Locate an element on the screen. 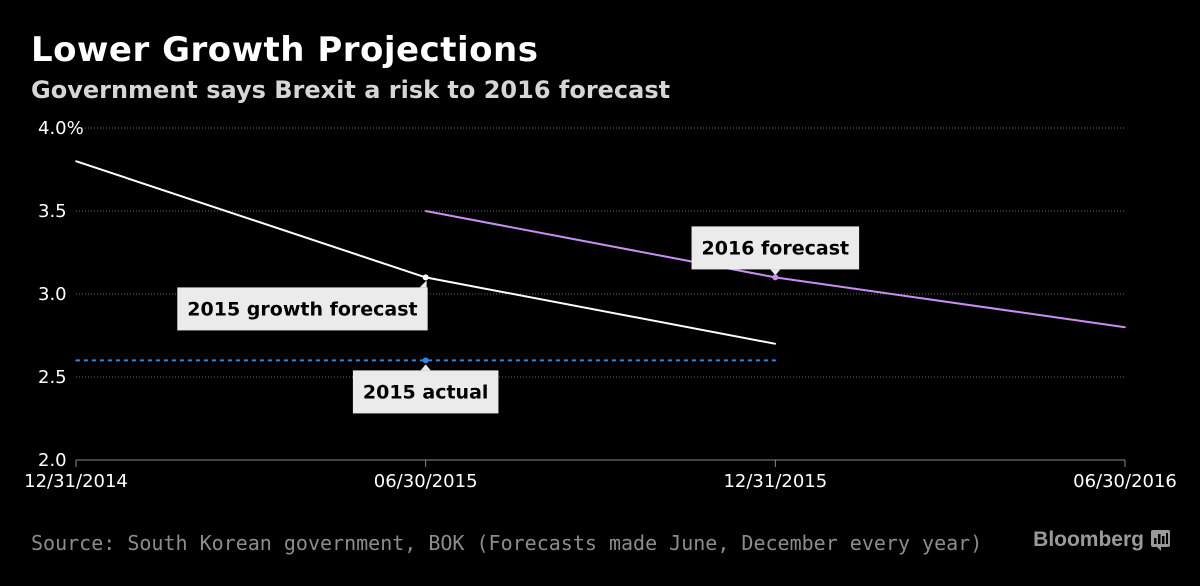  y-tick-label: 2.0 is located at coordinates (52, 460).